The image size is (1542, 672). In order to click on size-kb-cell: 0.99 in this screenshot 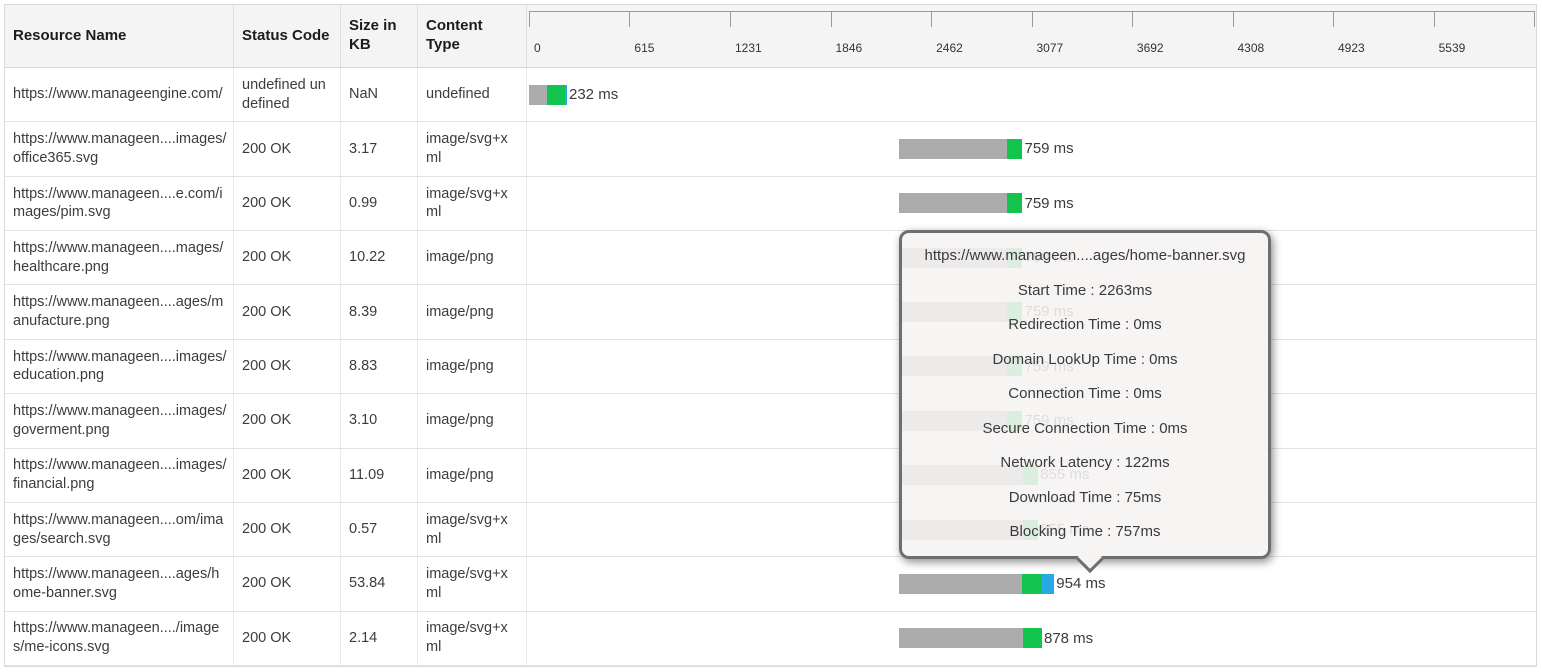, I will do `click(379, 203)`.